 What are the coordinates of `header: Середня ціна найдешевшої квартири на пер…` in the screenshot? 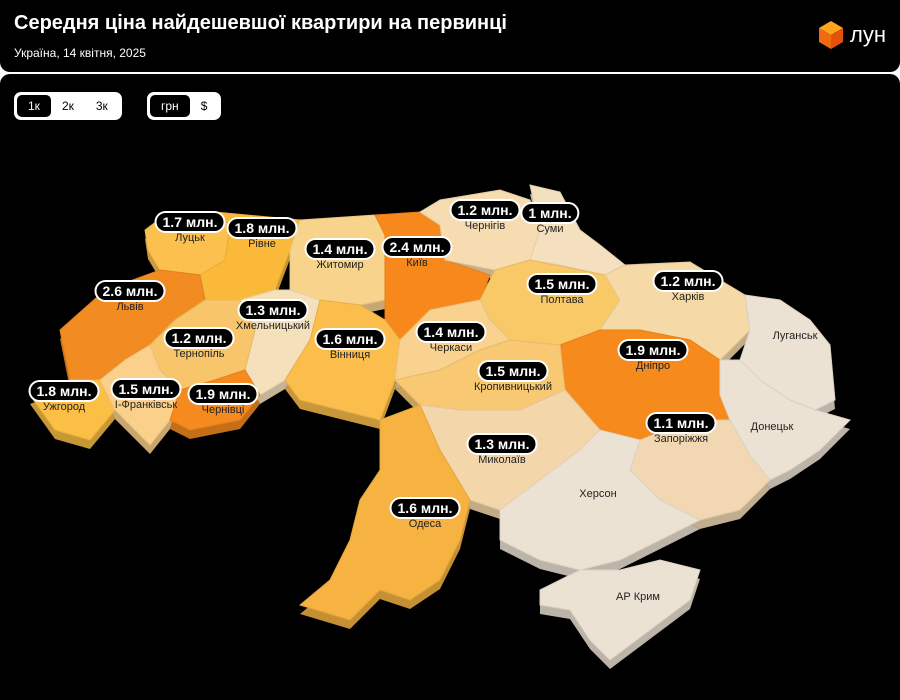 It's located at (450, 36).